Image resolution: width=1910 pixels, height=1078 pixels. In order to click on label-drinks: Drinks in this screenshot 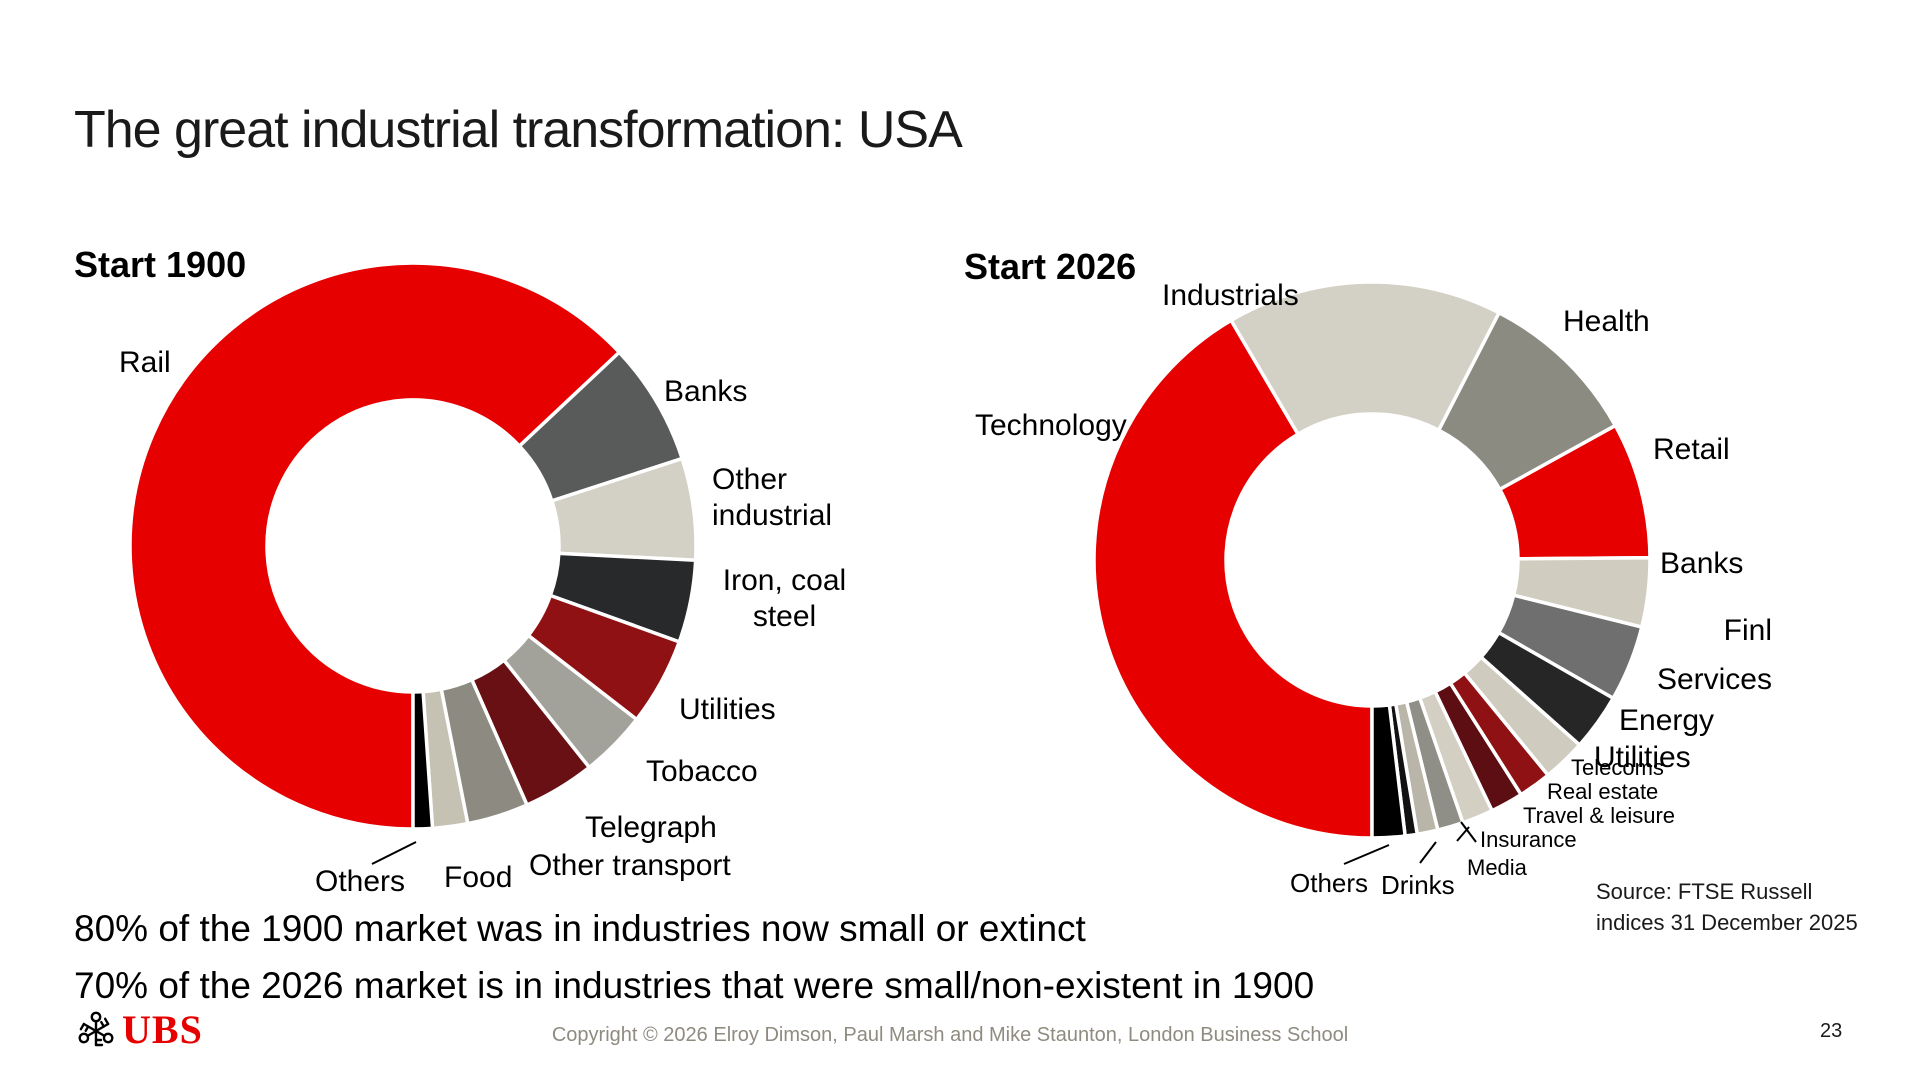, I will do `click(1418, 885)`.